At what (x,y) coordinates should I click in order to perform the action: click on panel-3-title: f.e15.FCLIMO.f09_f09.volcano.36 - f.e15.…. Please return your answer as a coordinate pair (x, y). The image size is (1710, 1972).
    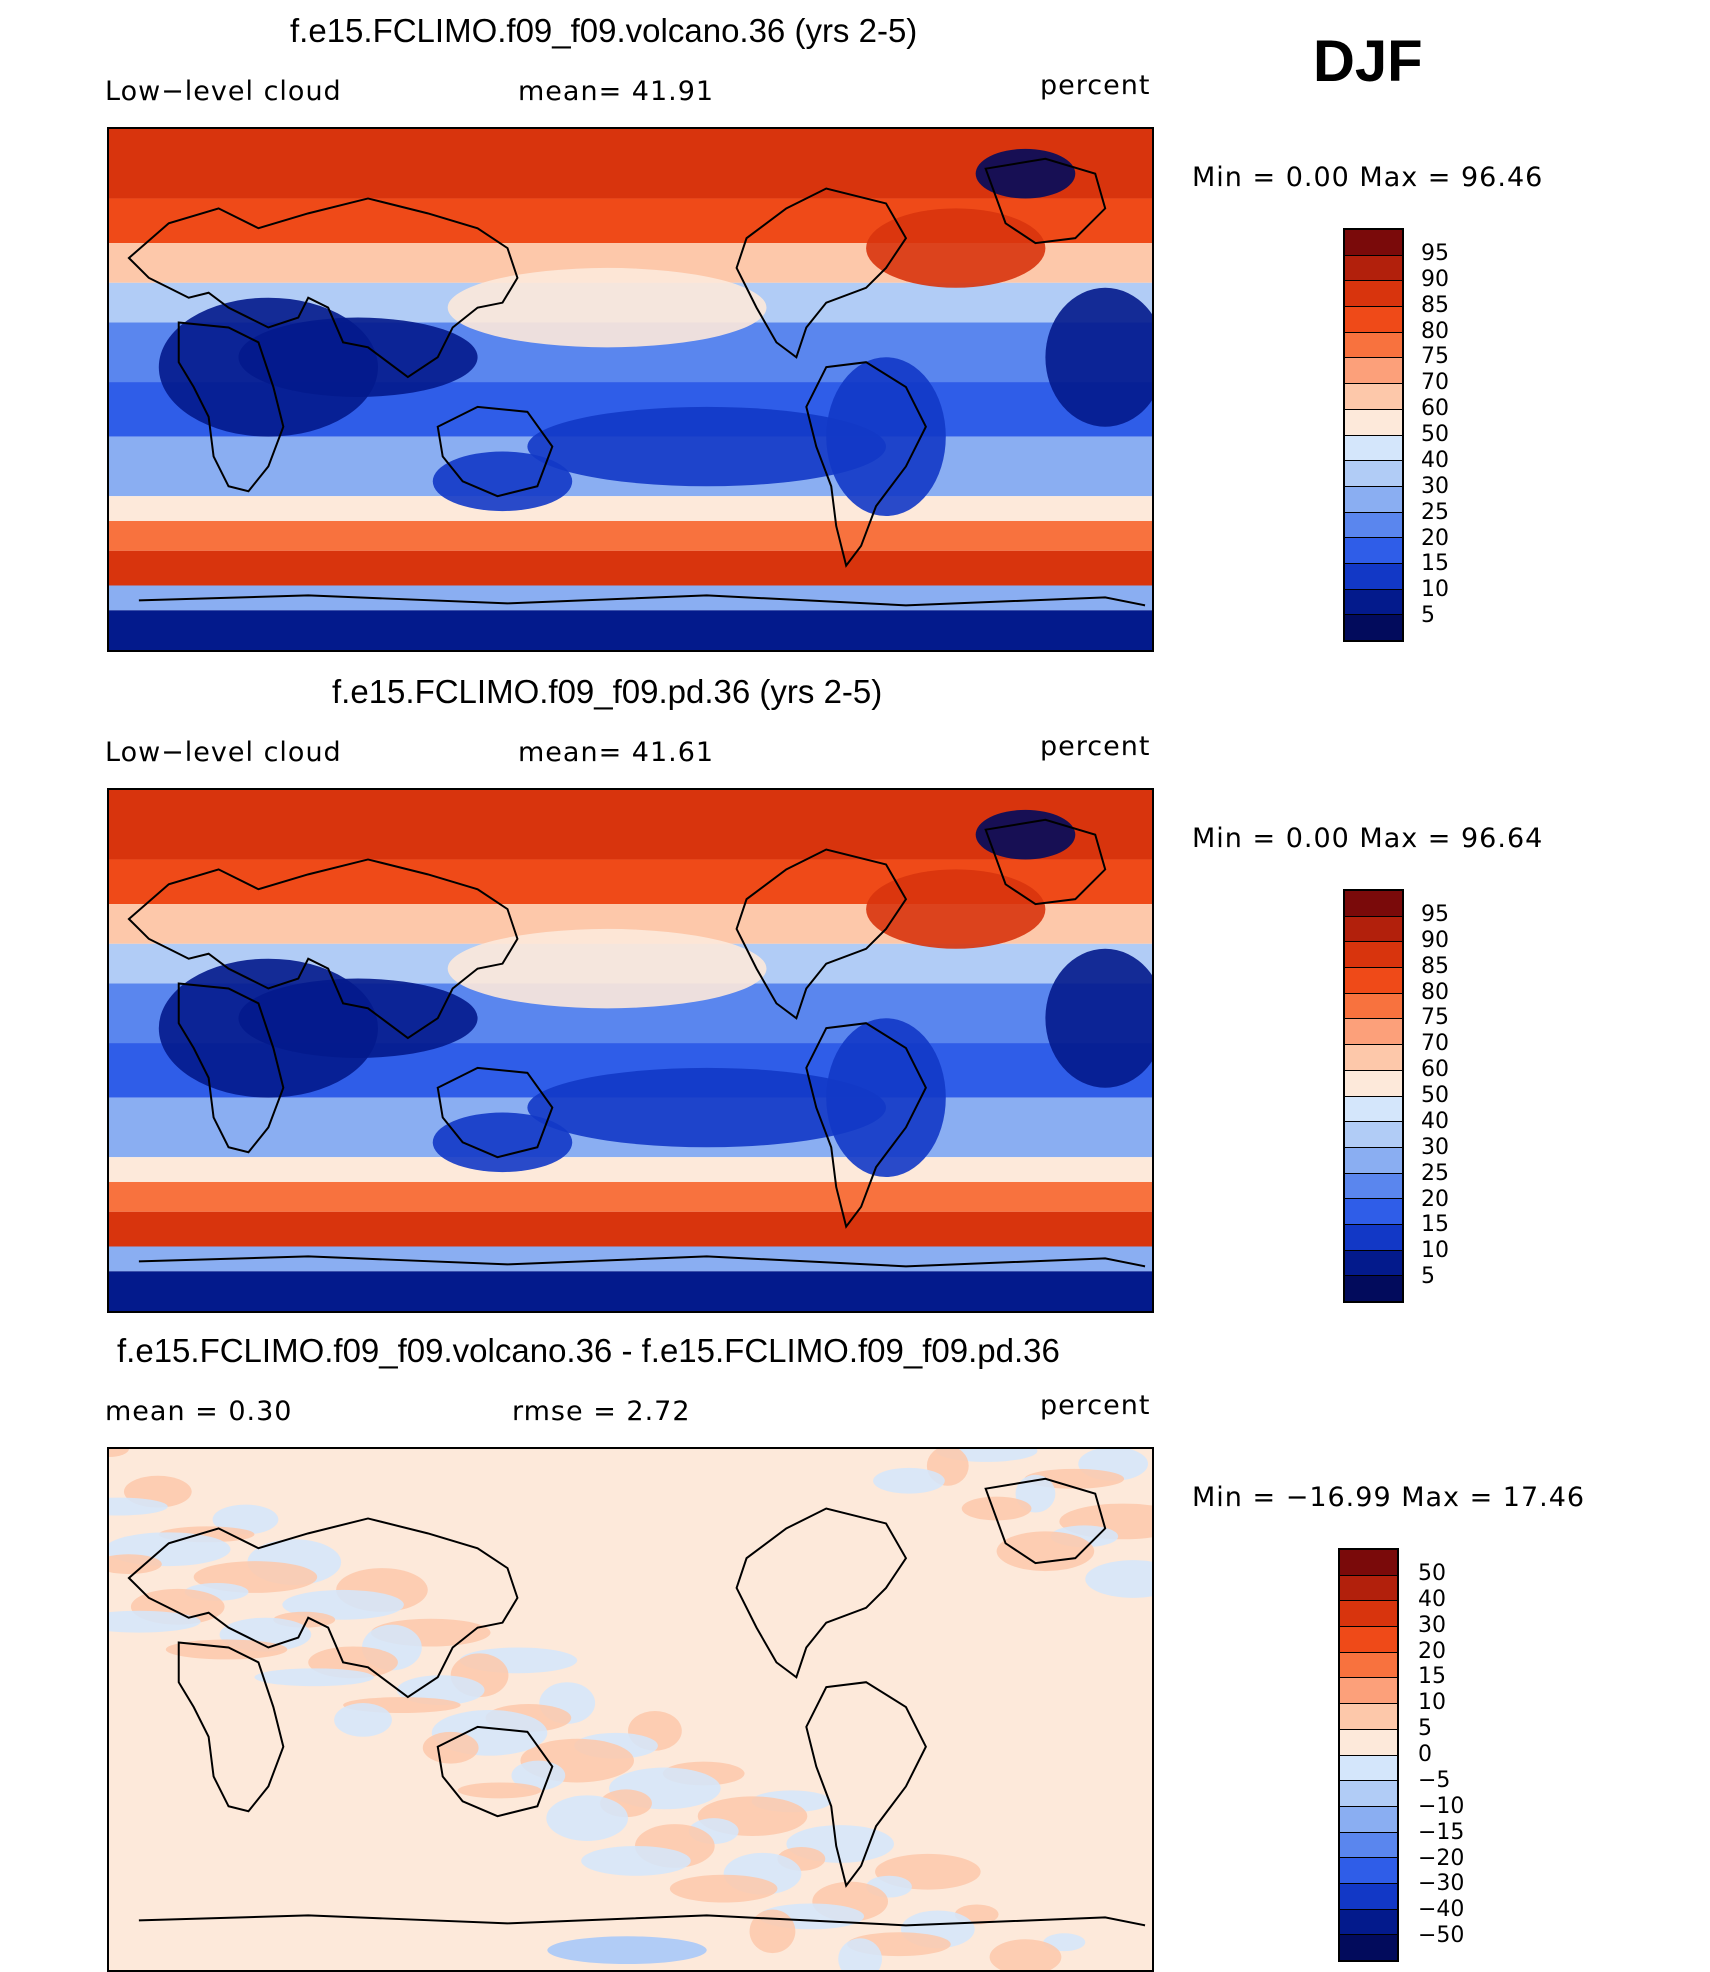
    Looking at the image, I should click on (588, 1350).